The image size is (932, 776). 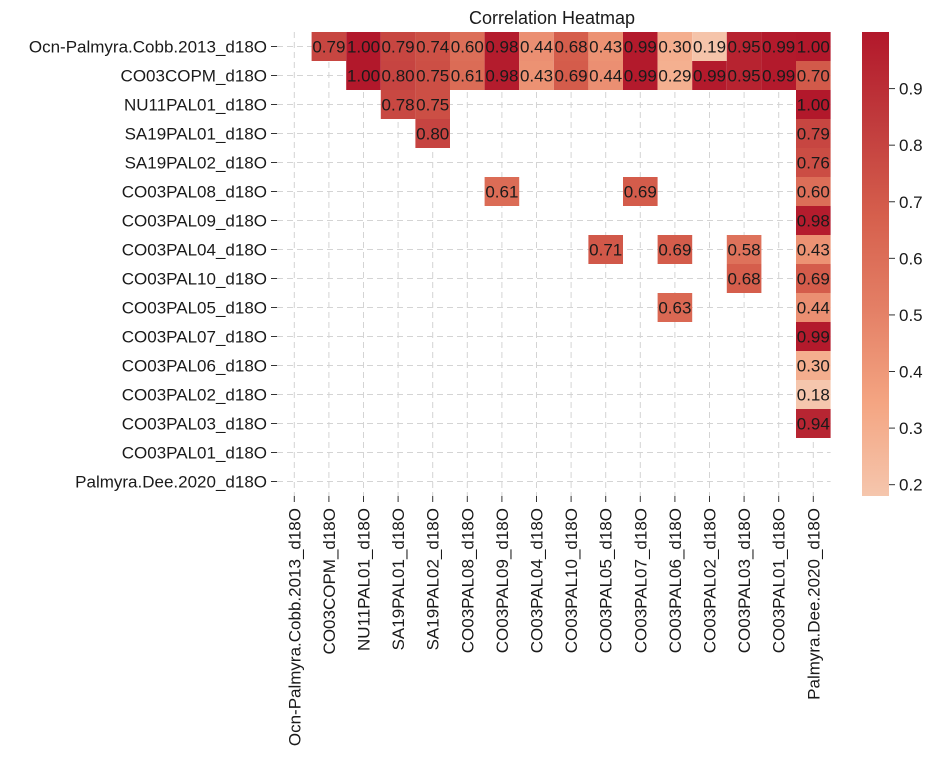 What do you see at coordinates (294, 627) in the screenshot?
I see `x-axis-tick-label: Ocn-Palmyra.Cobb.2013_d18O` at bounding box center [294, 627].